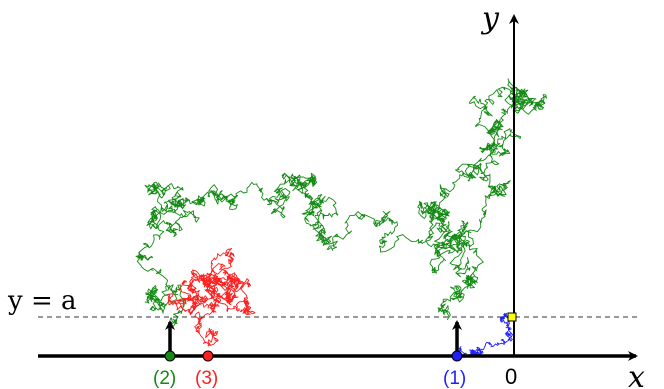 The image size is (664, 389). I want to click on x-axis-label: x, so click(636, 374).